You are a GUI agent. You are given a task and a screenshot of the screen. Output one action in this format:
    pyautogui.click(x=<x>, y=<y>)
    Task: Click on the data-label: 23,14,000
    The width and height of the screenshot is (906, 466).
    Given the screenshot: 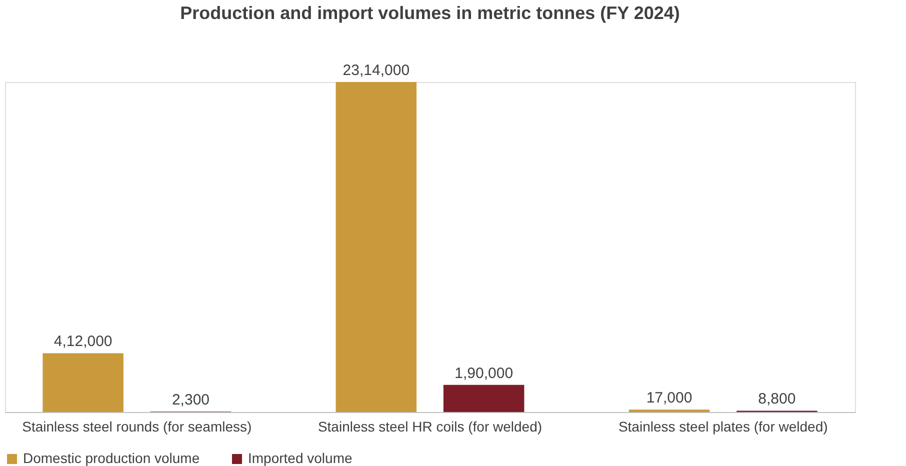 What is the action you would take?
    pyautogui.click(x=376, y=70)
    